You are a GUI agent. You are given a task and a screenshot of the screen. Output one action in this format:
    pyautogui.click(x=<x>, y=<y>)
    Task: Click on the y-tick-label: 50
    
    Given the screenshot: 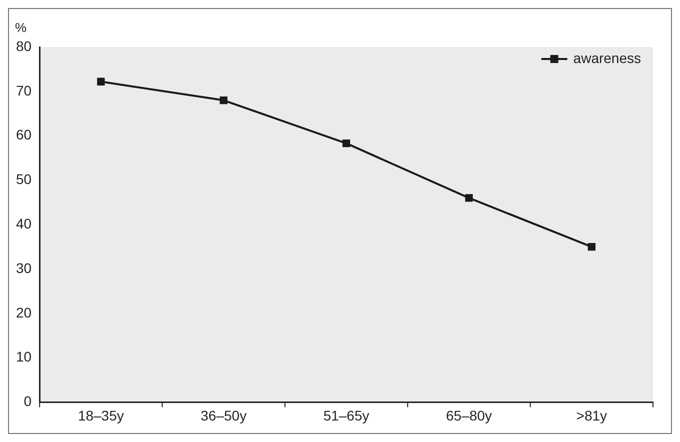 What is the action you would take?
    pyautogui.click(x=24, y=179)
    